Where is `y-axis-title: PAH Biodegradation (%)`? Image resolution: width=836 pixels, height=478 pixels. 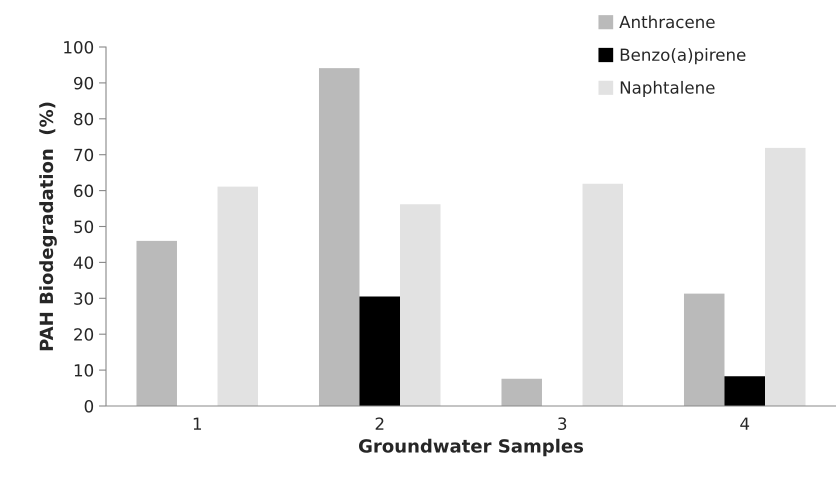 y-axis-title: PAH Biodegradation (%) is located at coordinates (48, 226).